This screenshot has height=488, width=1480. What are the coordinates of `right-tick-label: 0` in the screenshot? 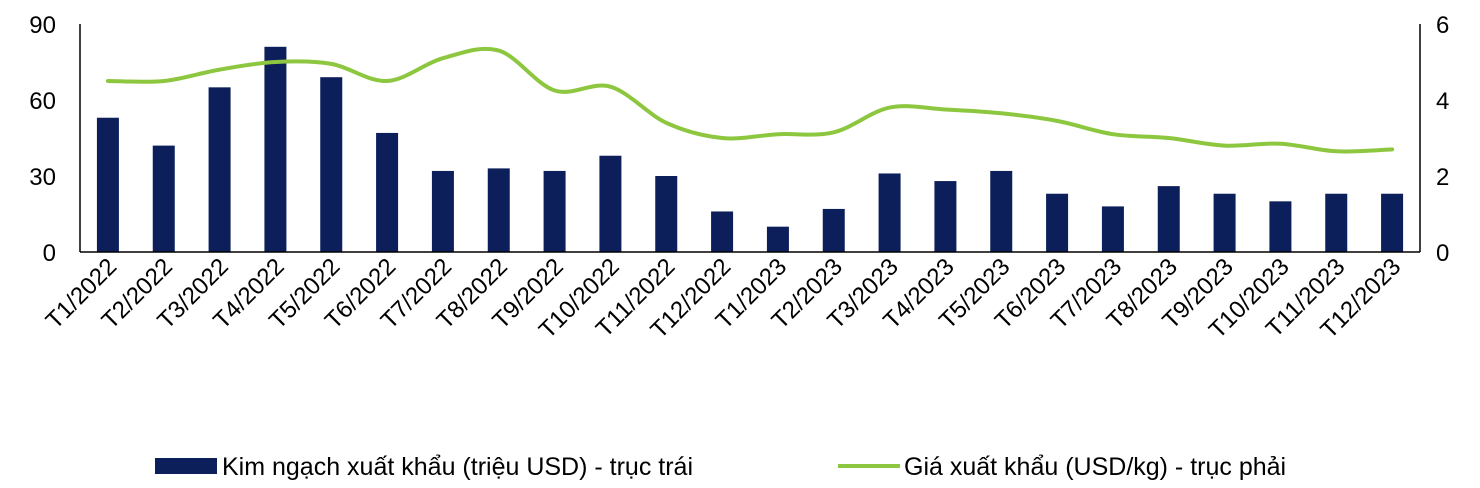 It's located at (1442, 253).